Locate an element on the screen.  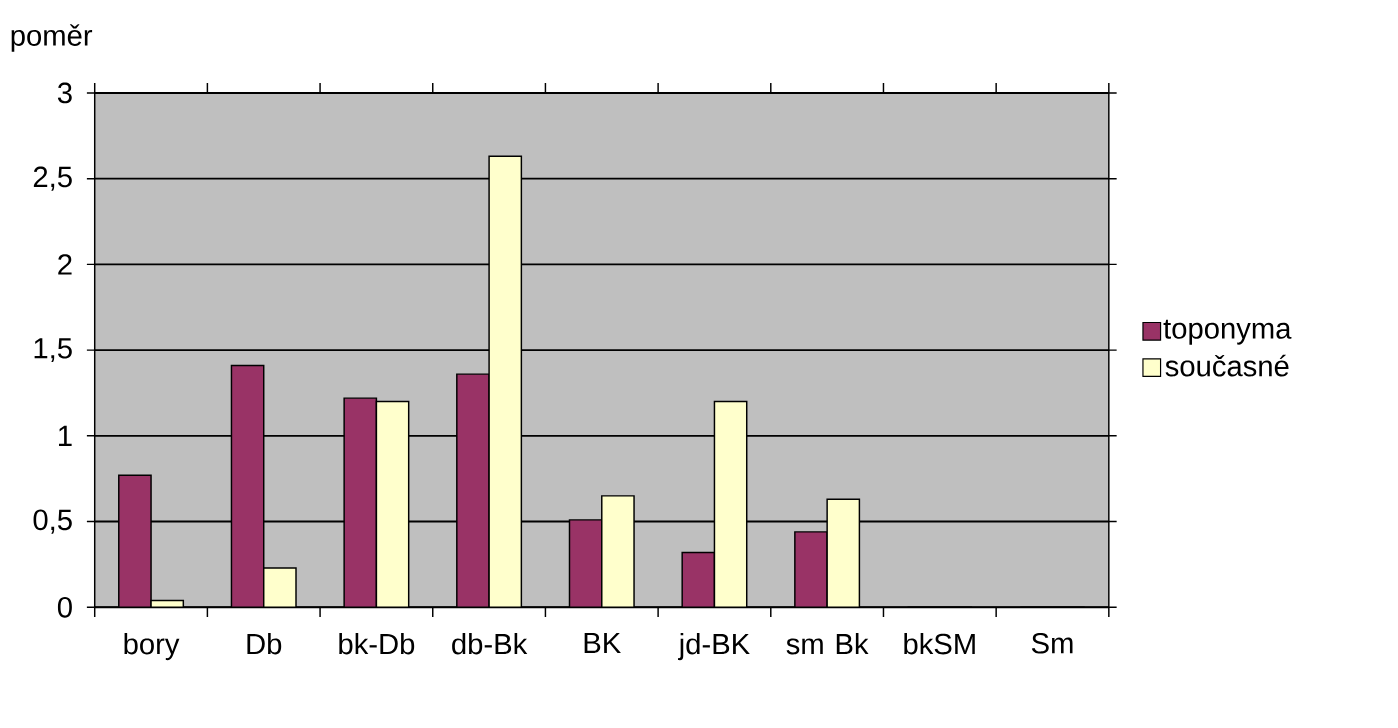
x-tick-label: bk-Db is located at coordinates (377, 644).